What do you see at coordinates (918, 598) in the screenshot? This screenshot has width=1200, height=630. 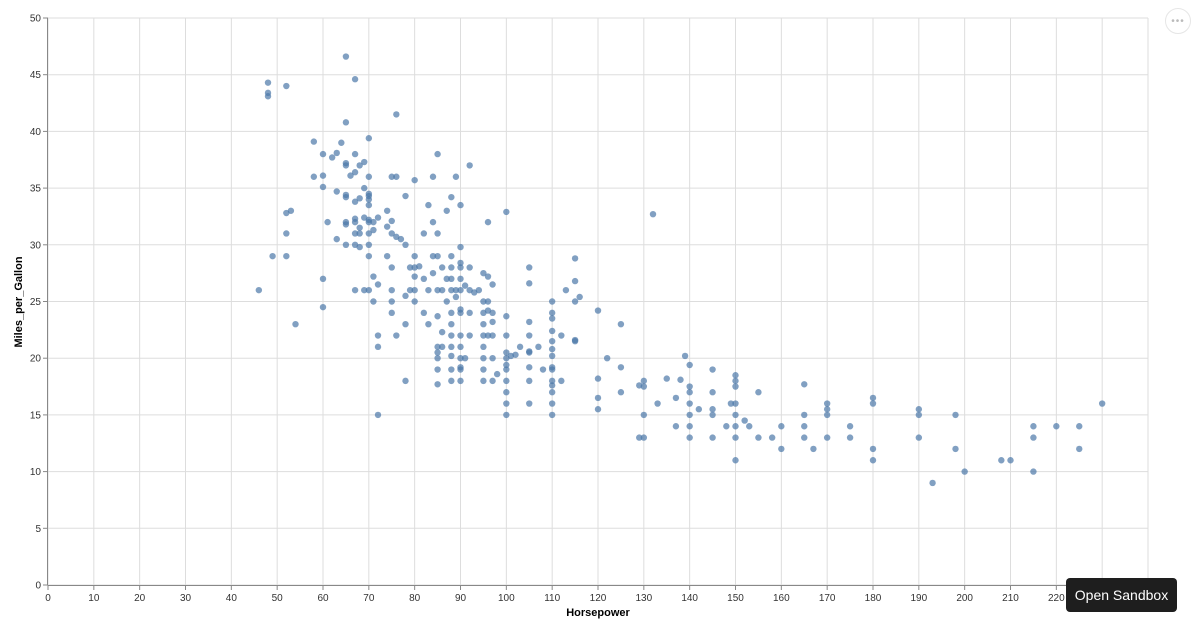 I see `x-tick-label: 190` at bounding box center [918, 598].